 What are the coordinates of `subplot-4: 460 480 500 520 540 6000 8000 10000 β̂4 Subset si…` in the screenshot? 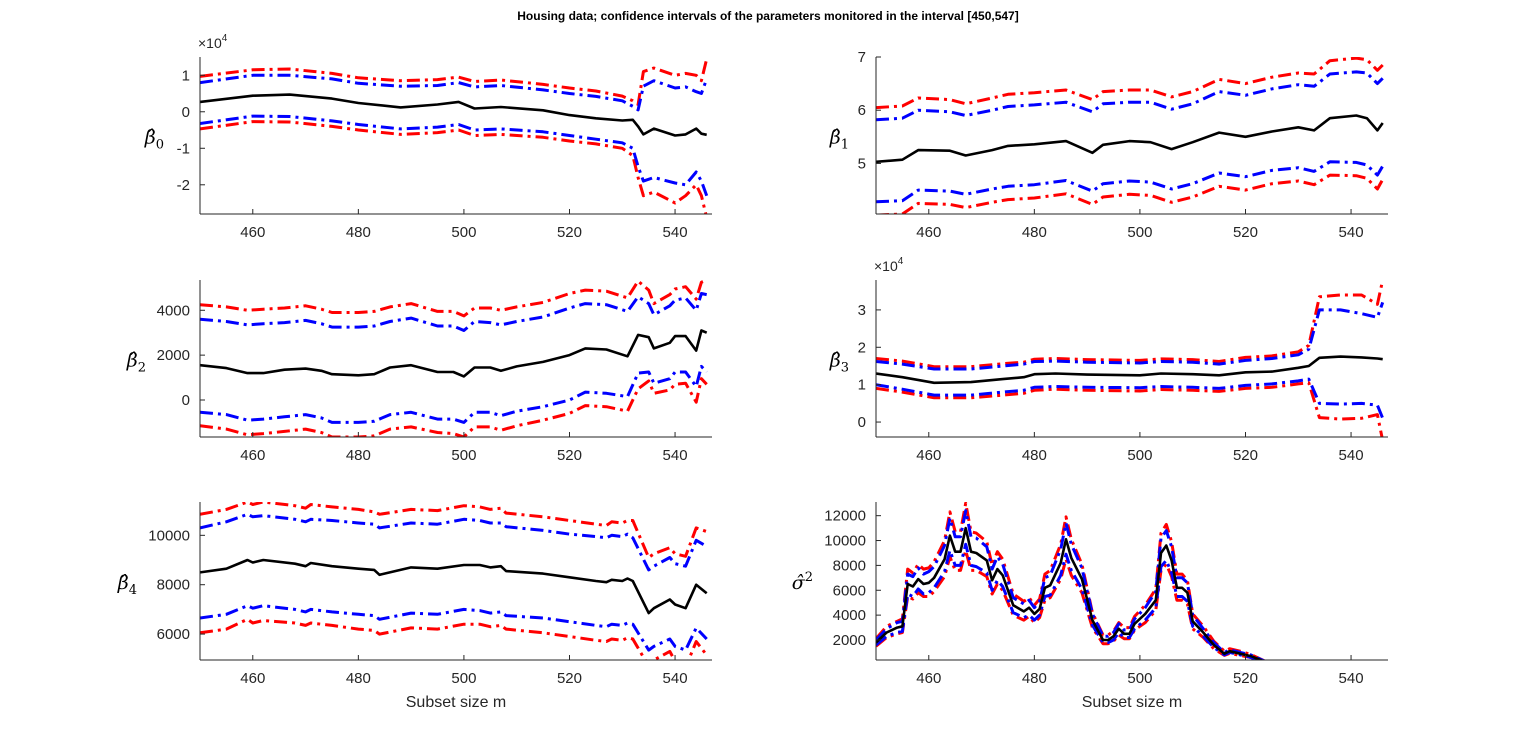 It's located at (414, 606).